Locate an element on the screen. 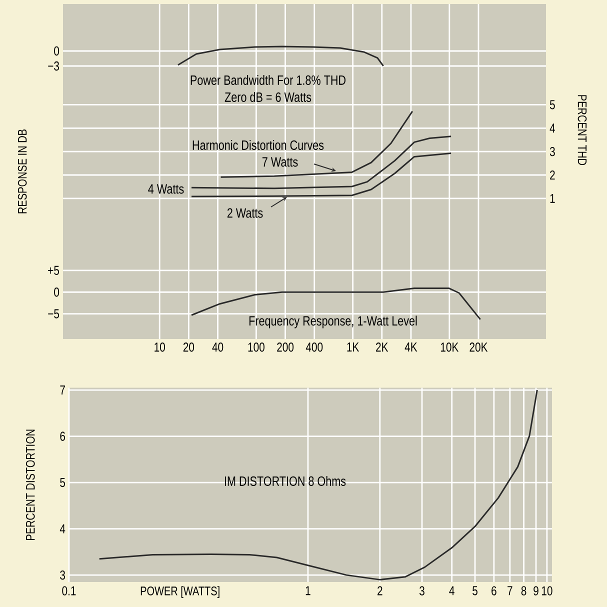 This screenshot has width=607, height=607. y-axis-title: PERCENT DISTORTION is located at coordinates (30, 485).